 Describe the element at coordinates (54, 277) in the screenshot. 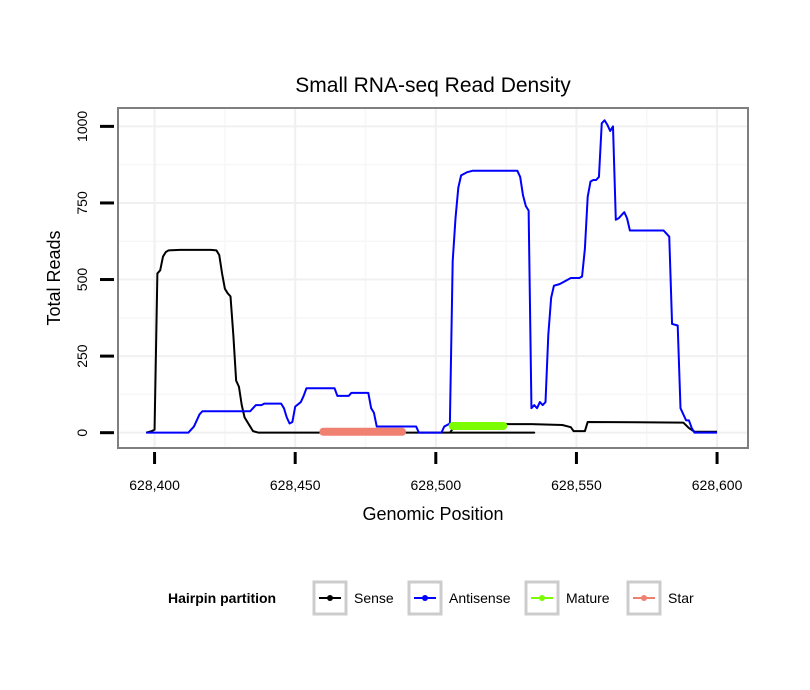

I see `y-axis-title: Total Reads` at that location.